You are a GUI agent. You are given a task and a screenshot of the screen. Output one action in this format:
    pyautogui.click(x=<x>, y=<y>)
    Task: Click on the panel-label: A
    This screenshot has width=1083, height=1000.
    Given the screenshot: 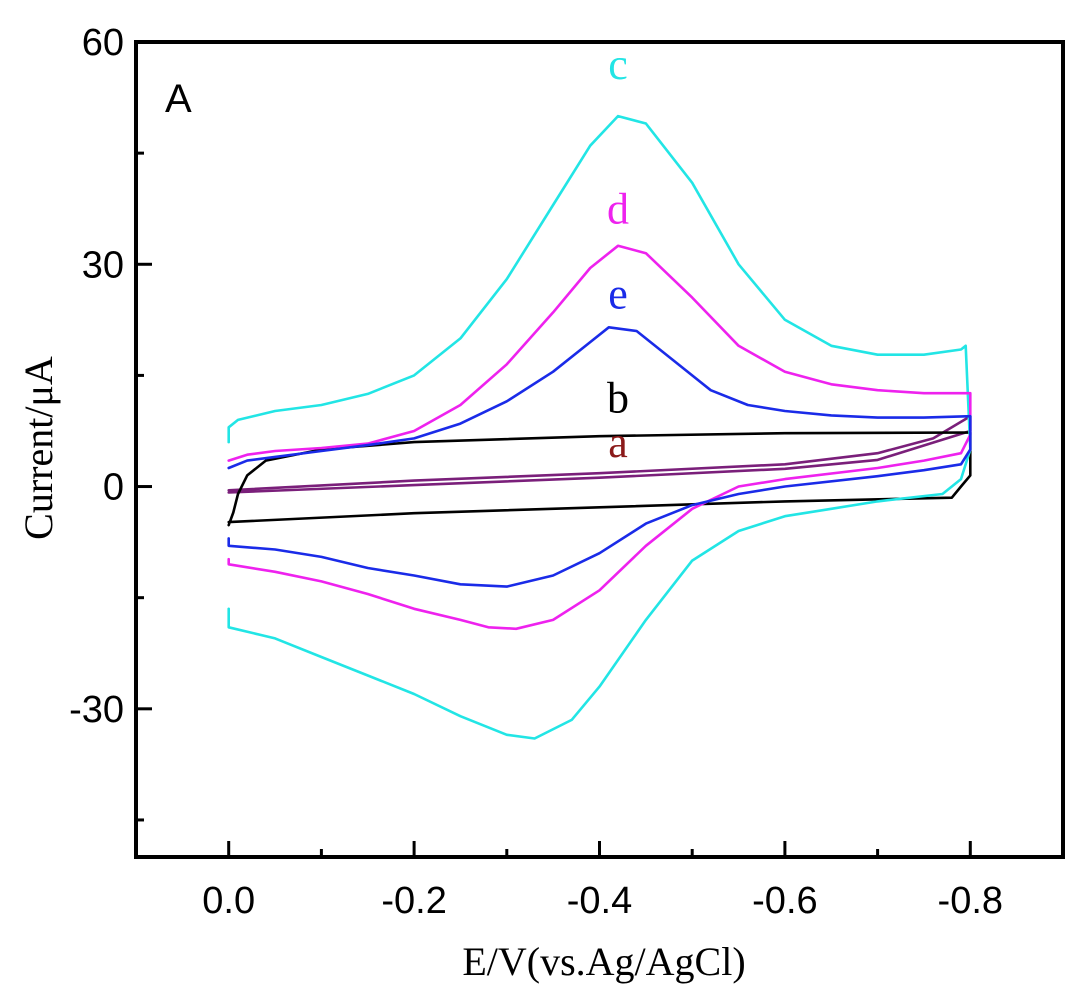 What is the action you would take?
    pyautogui.click(x=178, y=99)
    